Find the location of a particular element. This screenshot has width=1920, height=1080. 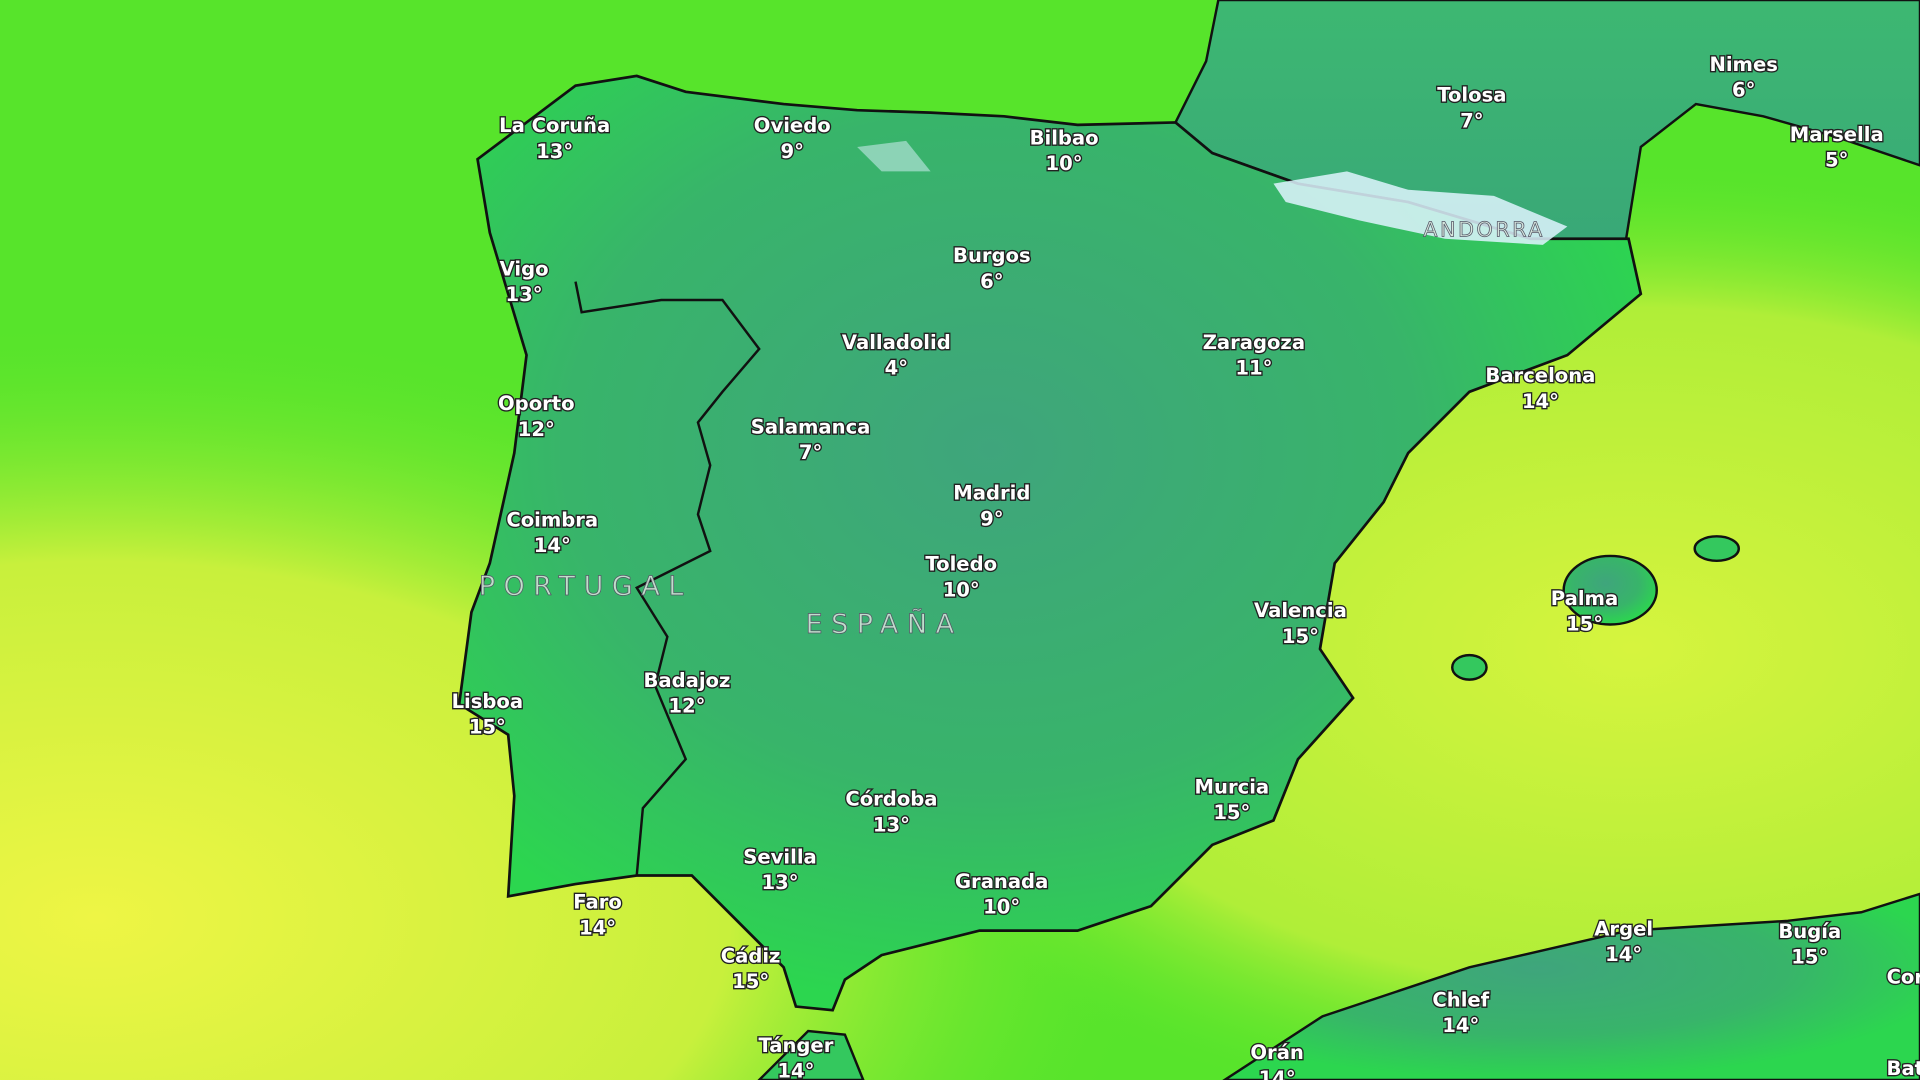

city-temperature: 7° is located at coordinates (1471, 120).